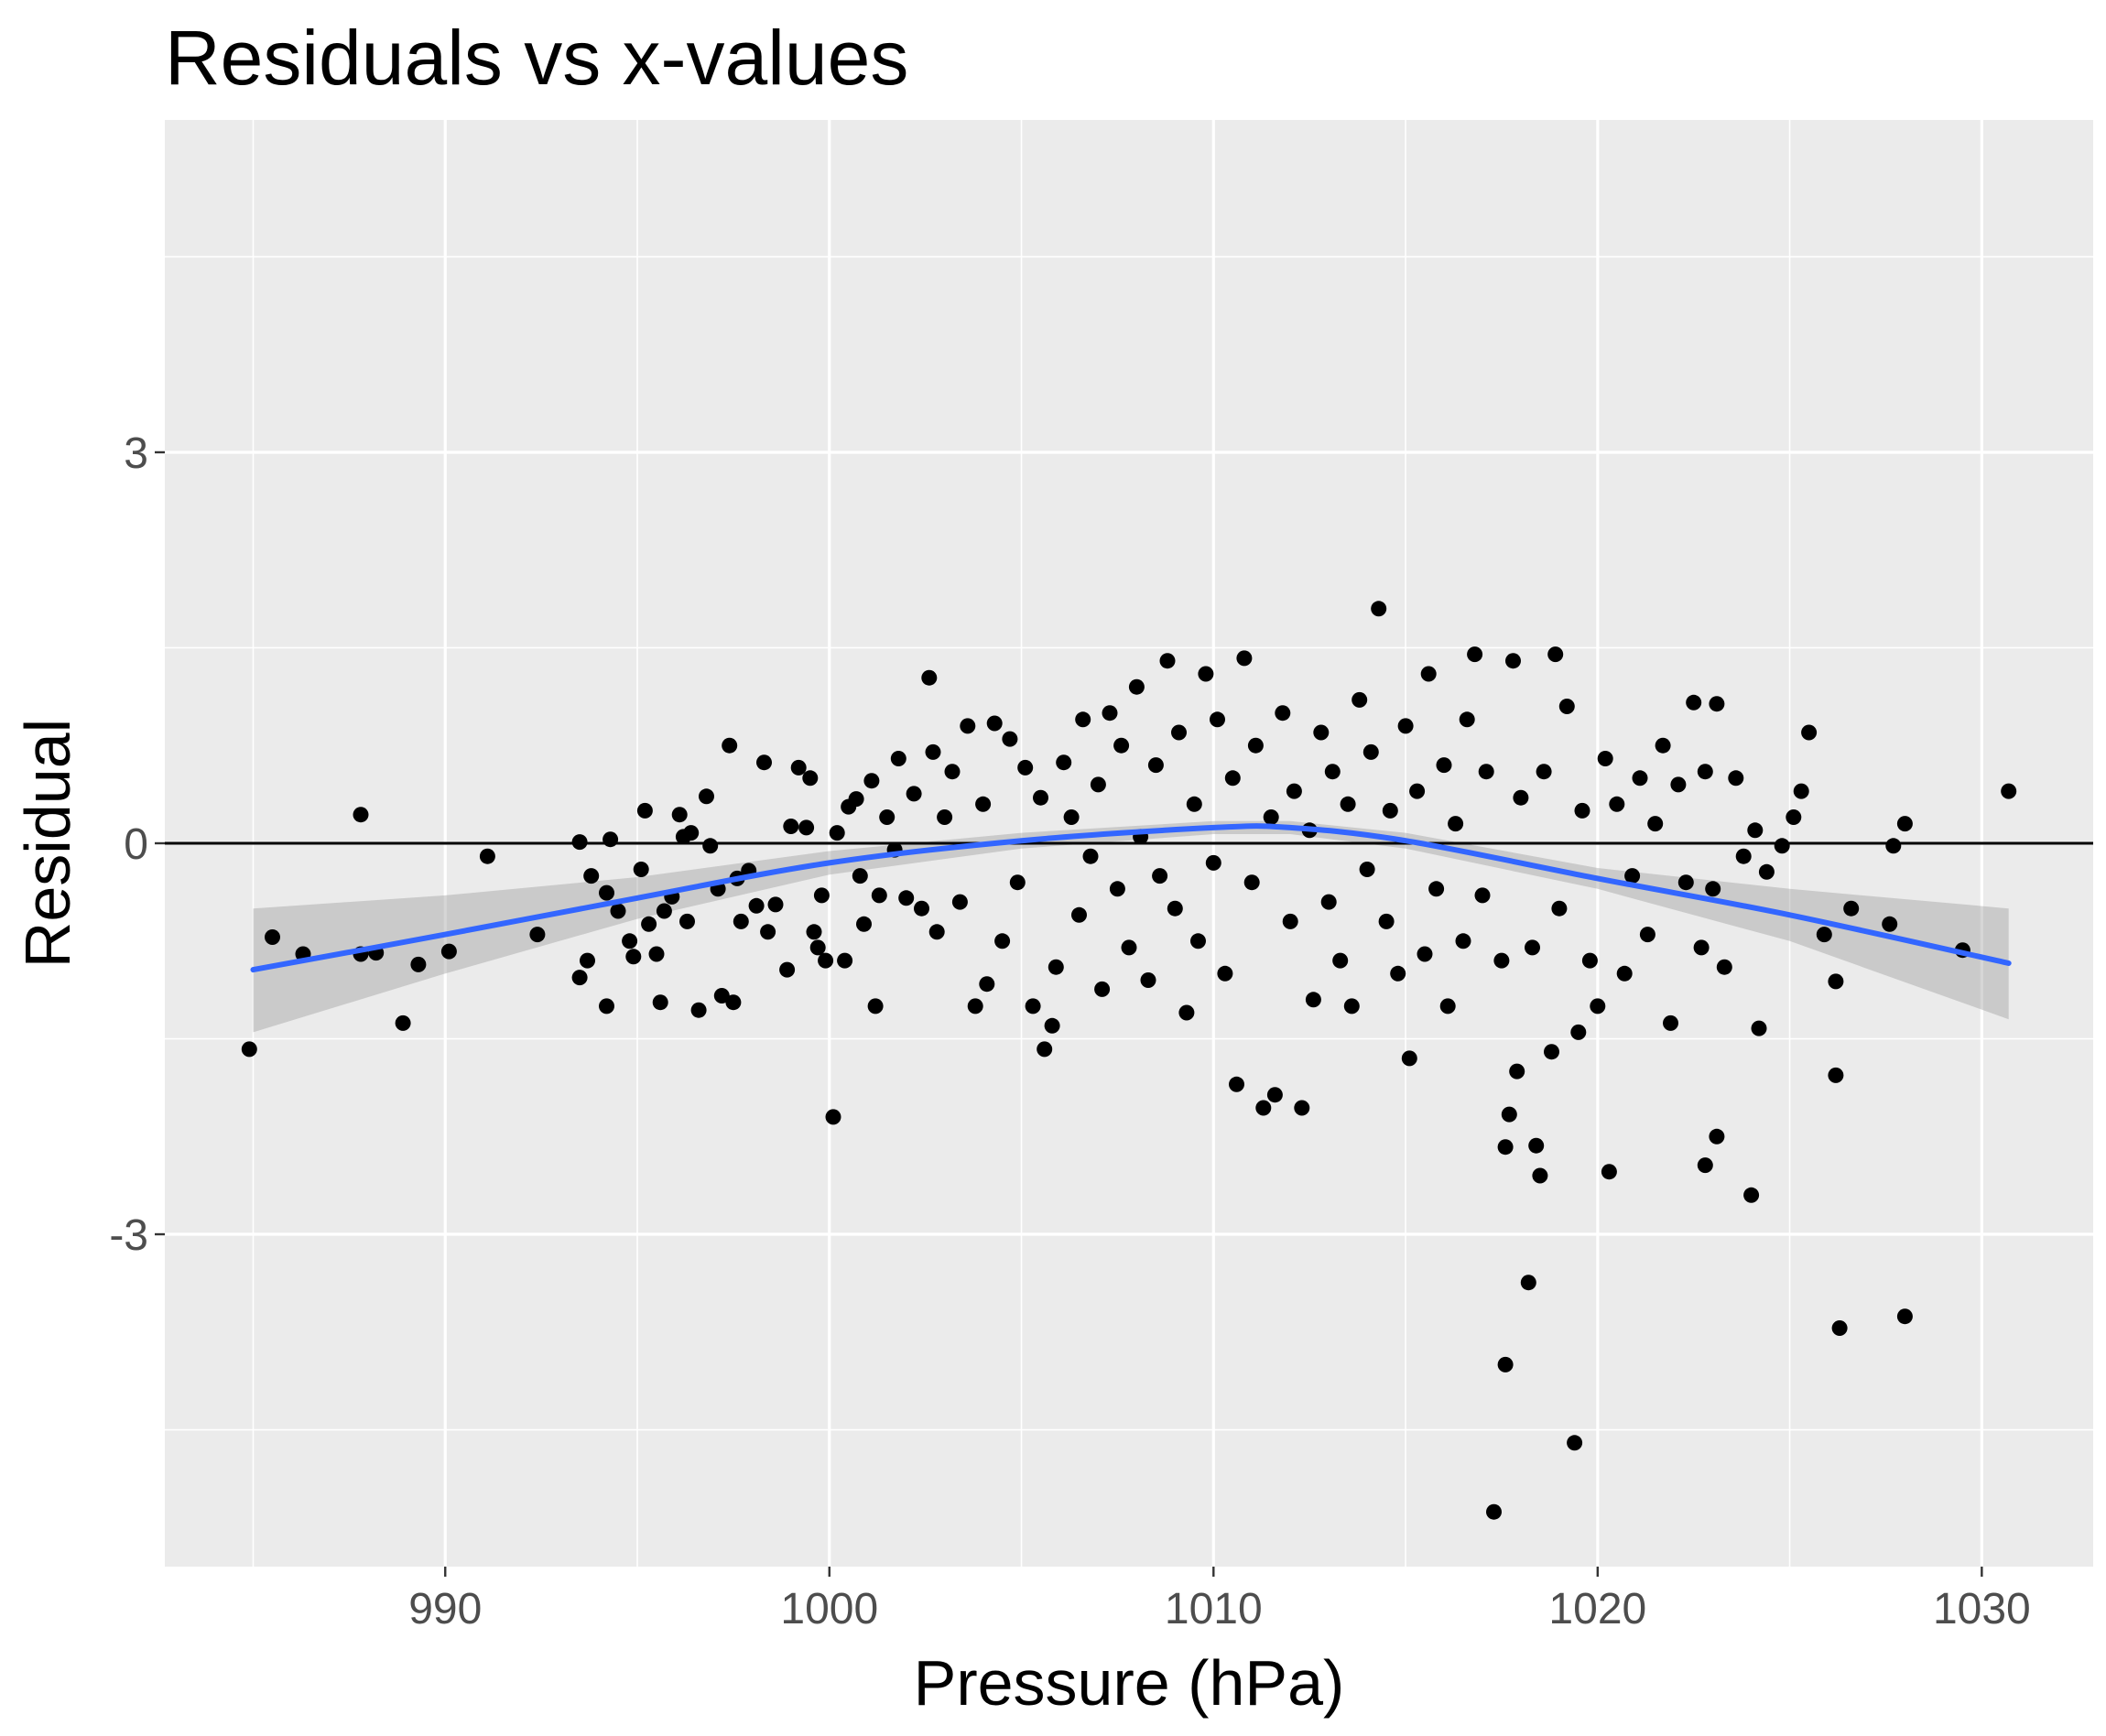  Describe the element at coordinates (536, 58) in the screenshot. I see `chart-title: Residuals vs x-values` at that location.